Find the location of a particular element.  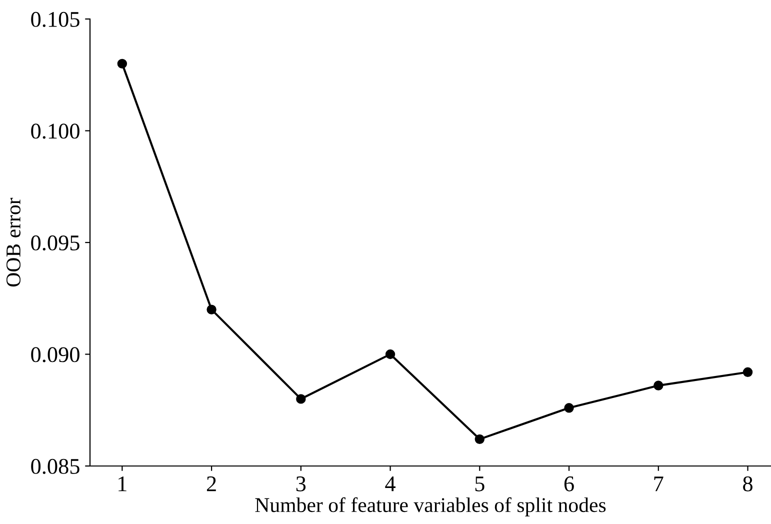

x-tick-label: 3 is located at coordinates (301, 484).